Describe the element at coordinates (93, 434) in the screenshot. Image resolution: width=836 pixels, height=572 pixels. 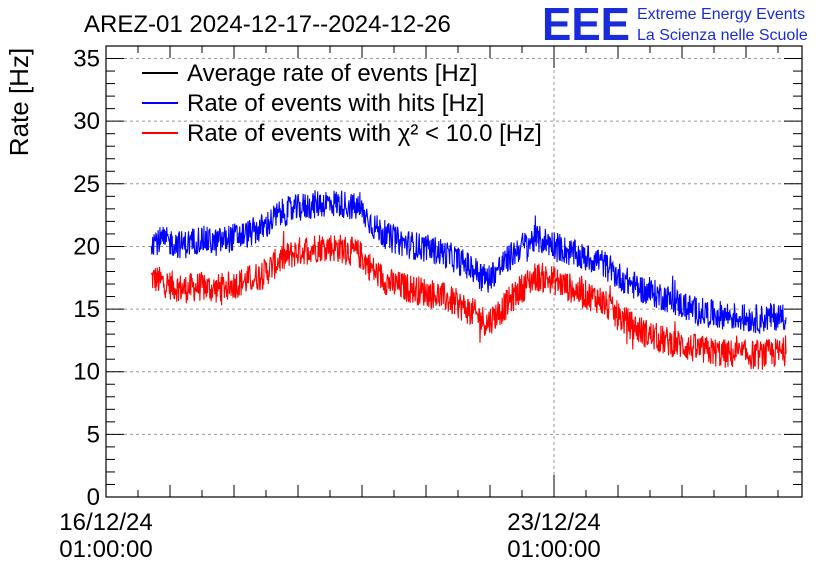
I see `y-tick-label: 5` at that location.